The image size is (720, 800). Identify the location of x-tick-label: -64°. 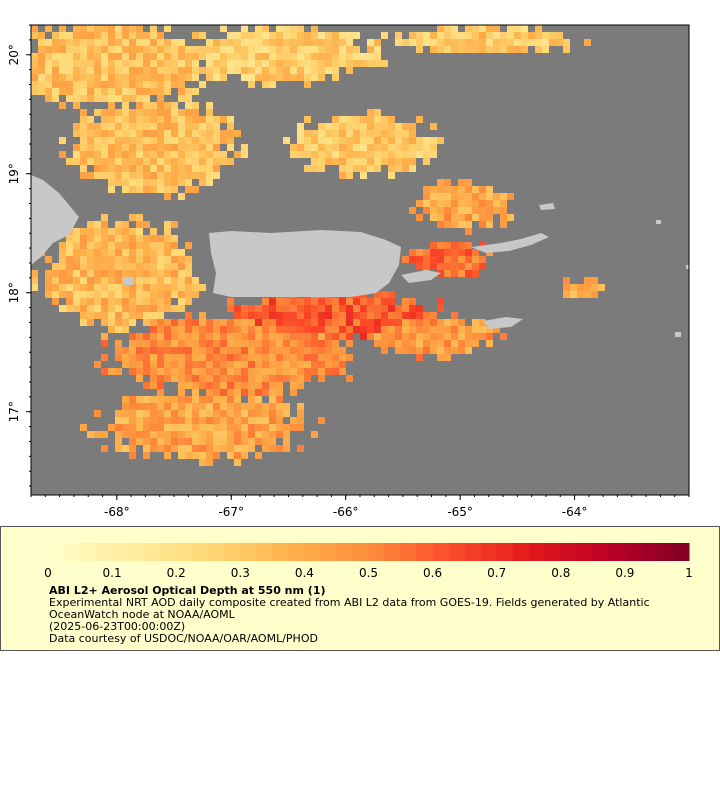
(575, 512).